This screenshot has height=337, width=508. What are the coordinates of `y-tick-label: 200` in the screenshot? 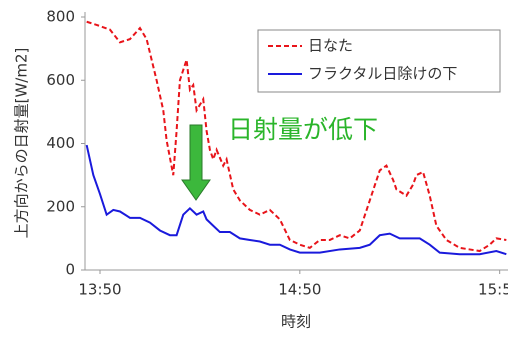 It's located at (60, 206).